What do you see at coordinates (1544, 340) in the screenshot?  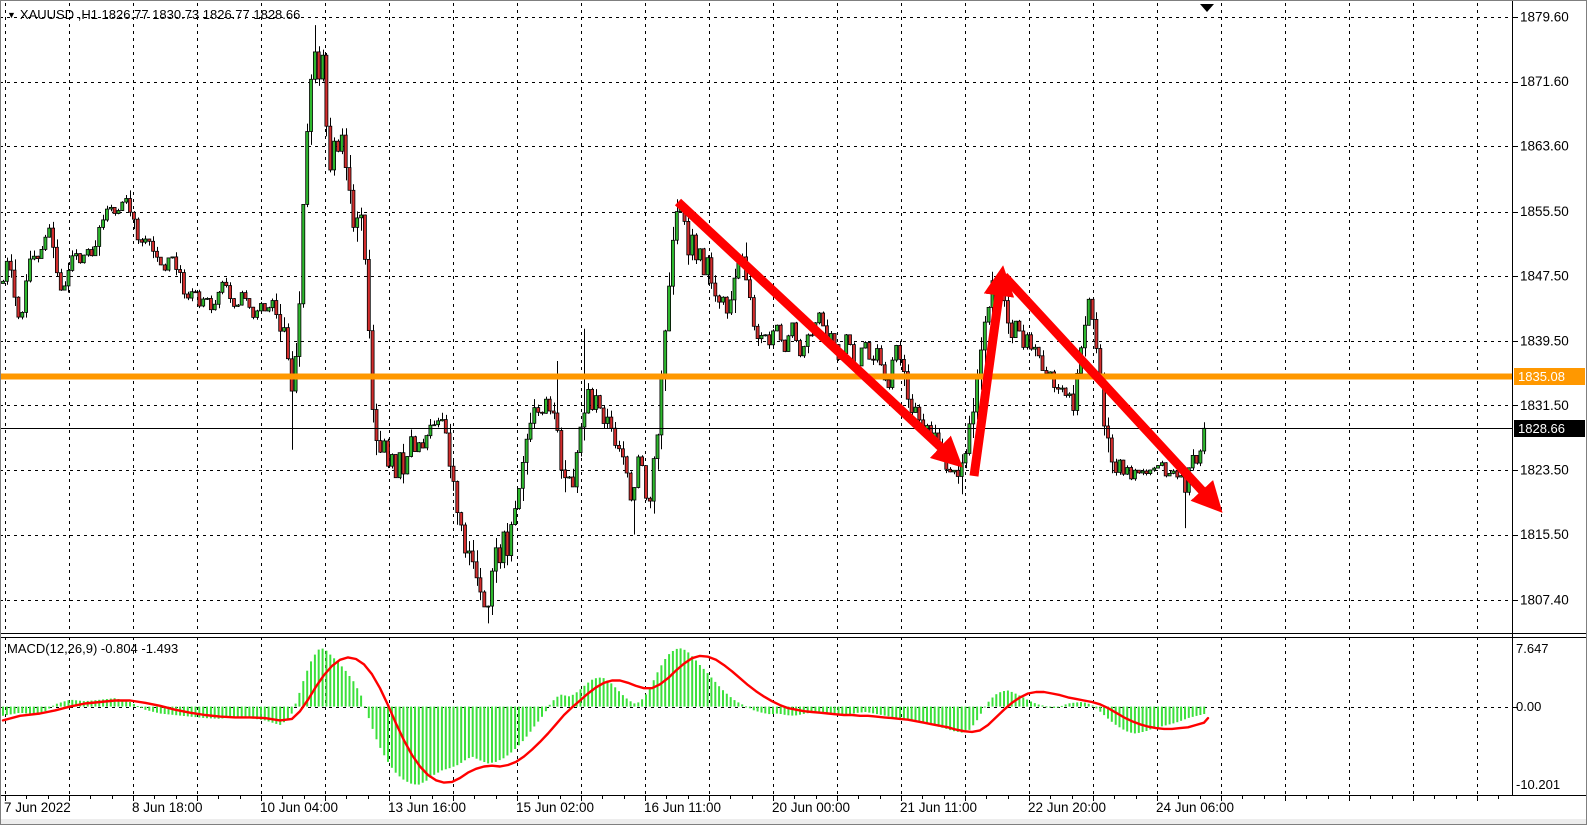 I see `price-axis-label: 1839.50` at bounding box center [1544, 340].